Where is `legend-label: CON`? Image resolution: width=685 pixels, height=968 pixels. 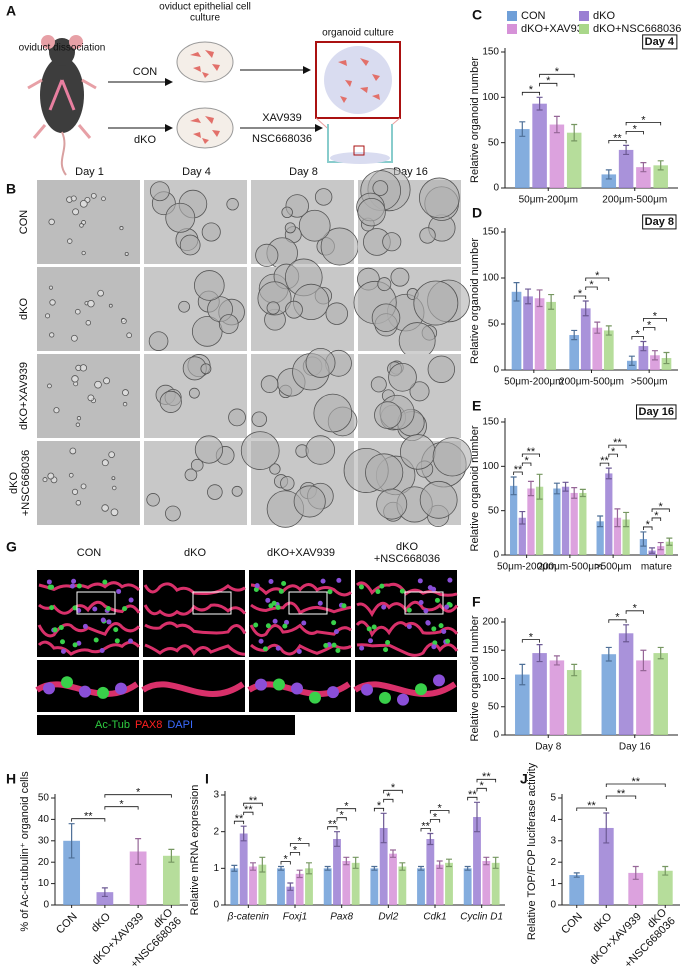
legend-label: CON is located at coordinates (533, 16).